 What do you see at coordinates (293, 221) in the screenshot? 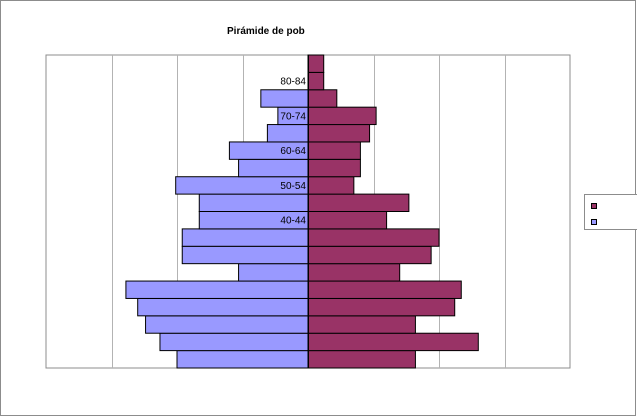
I see `category-label-40-44: 40-44` at bounding box center [293, 221].